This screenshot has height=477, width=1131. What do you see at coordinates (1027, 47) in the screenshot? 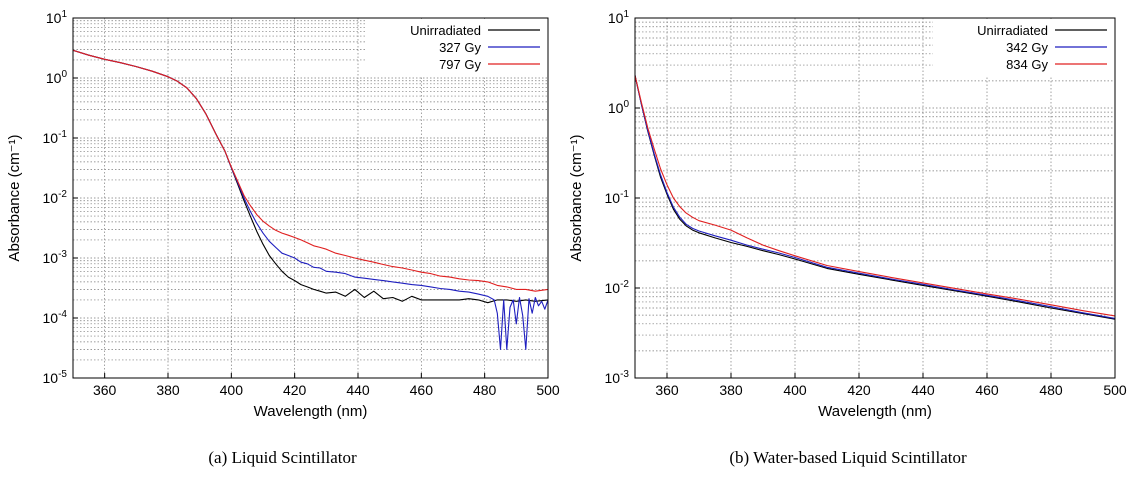
I see `legend-entry: 342 Gy` at bounding box center [1027, 47].